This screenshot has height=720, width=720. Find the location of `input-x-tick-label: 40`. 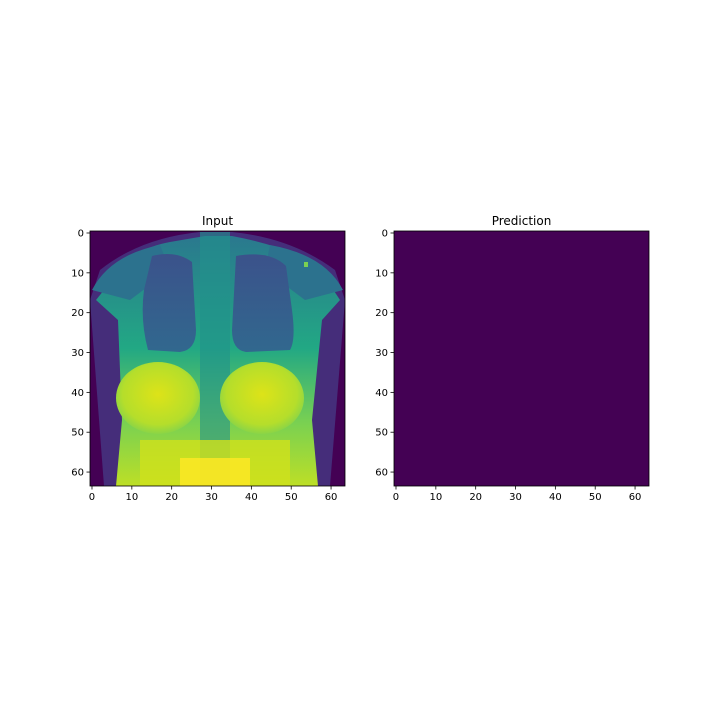

input-x-tick-label: 40 is located at coordinates (251, 497).